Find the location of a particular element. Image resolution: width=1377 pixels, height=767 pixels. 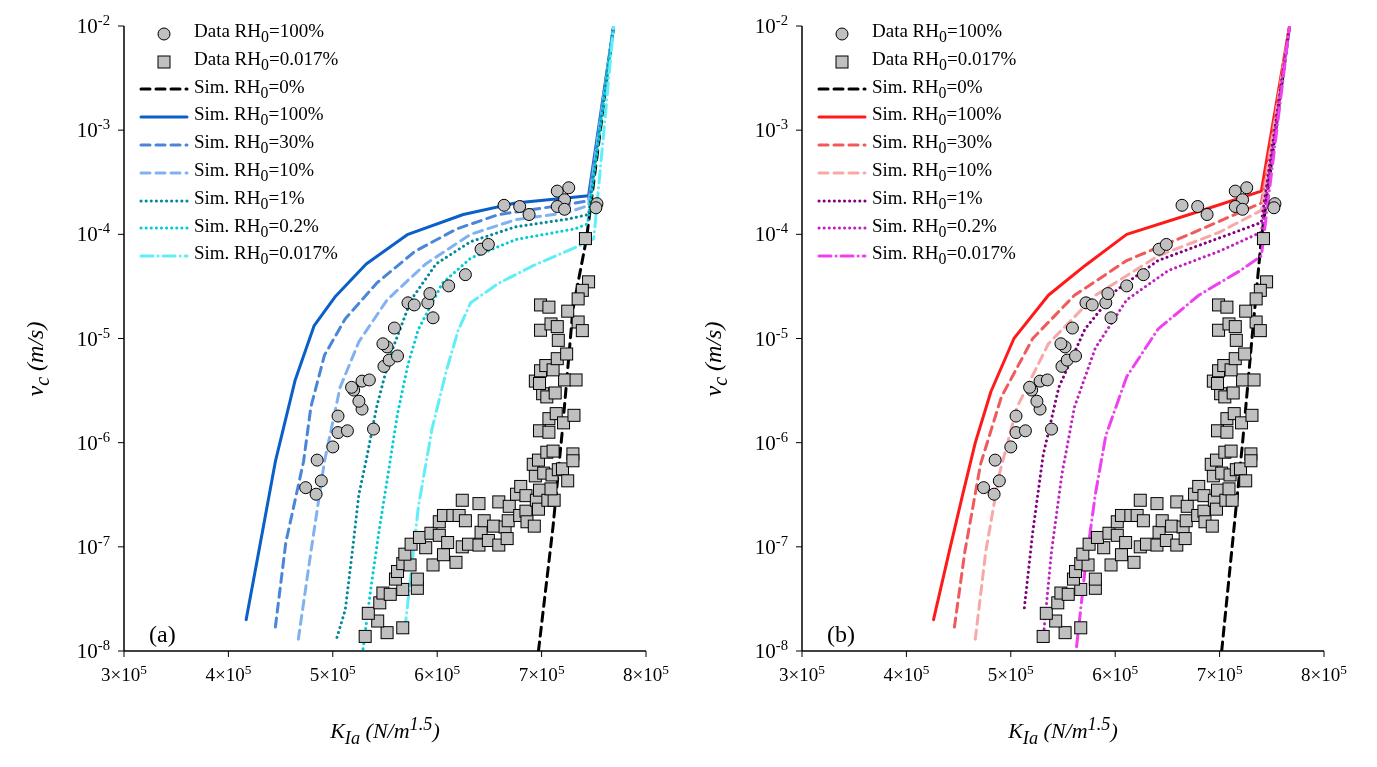

annotation: (a) is located at coordinates (162, 634).